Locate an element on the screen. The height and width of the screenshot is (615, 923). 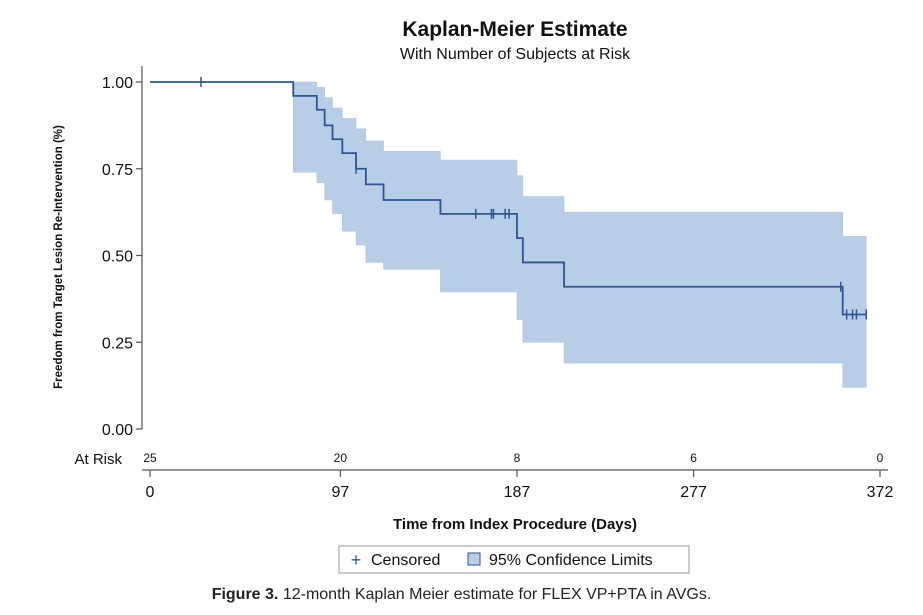
y-tick-label: 0.50 is located at coordinates (117, 257).